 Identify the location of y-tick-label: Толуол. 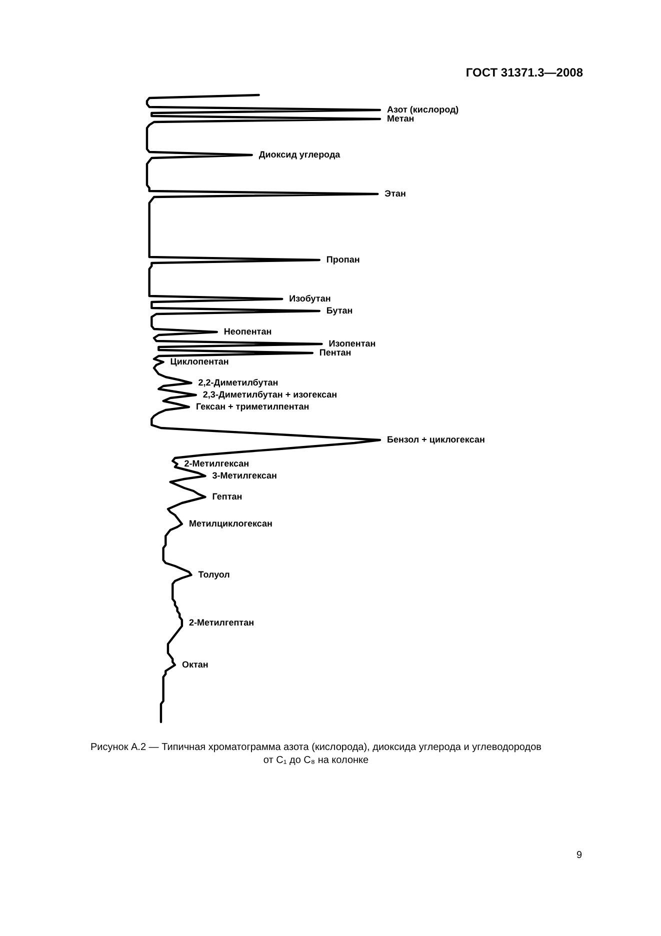
(214, 574).